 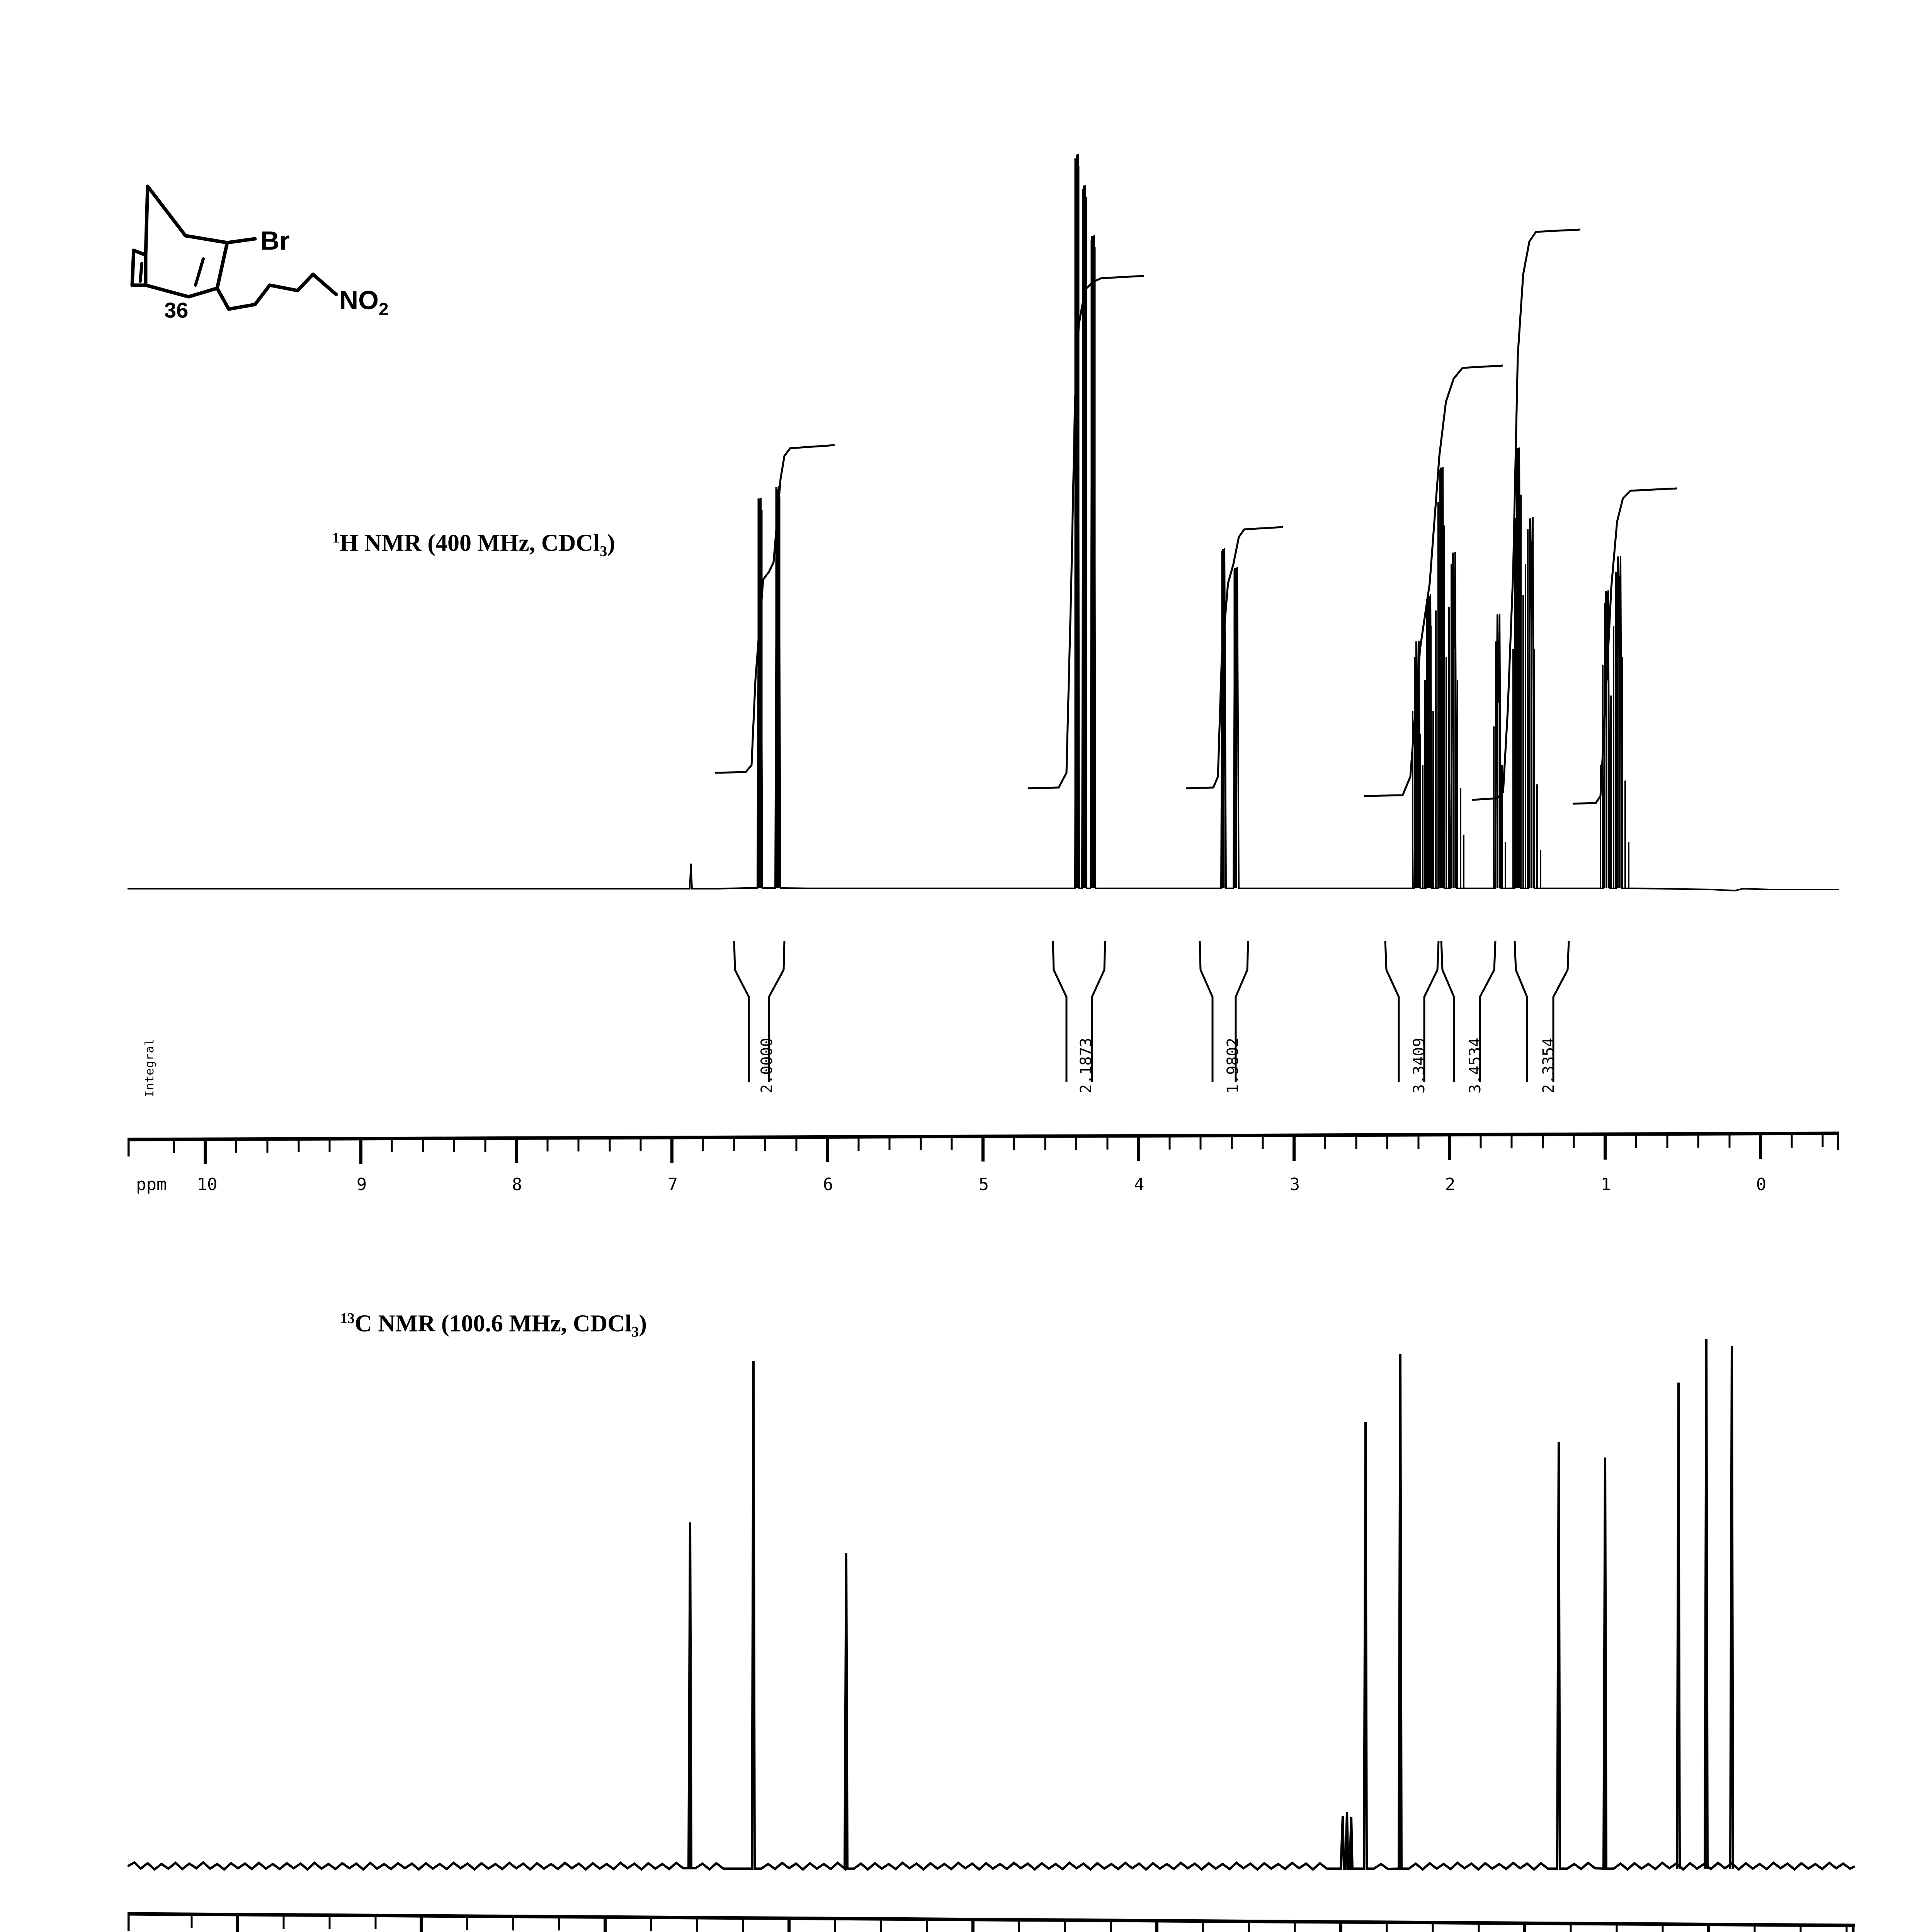 What do you see at coordinates (176, 310) in the screenshot?
I see `compound-number-label: 36` at bounding box center [176, 310].